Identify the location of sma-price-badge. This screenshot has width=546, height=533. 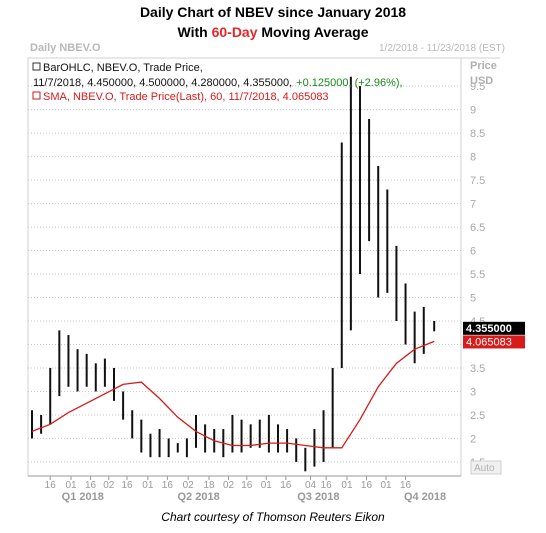
(494, 342).